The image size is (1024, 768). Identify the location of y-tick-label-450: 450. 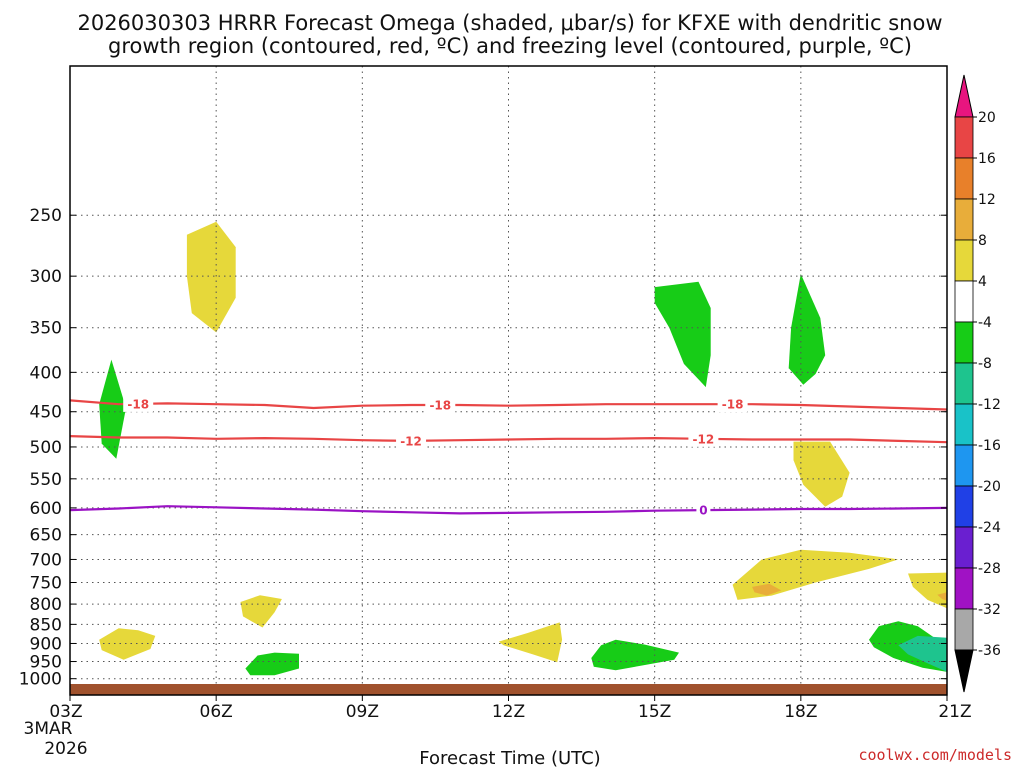
(46, 413).